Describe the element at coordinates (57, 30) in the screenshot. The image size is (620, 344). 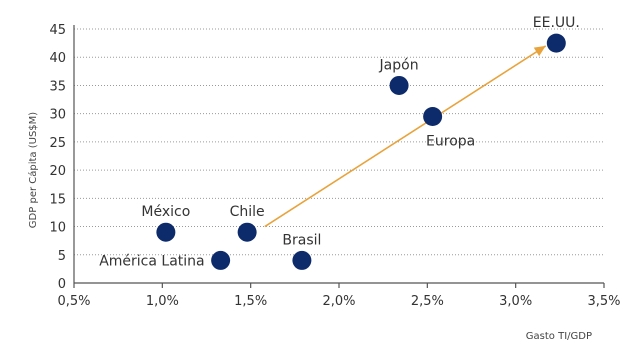
I see `y-tick-label: 45` at that location.